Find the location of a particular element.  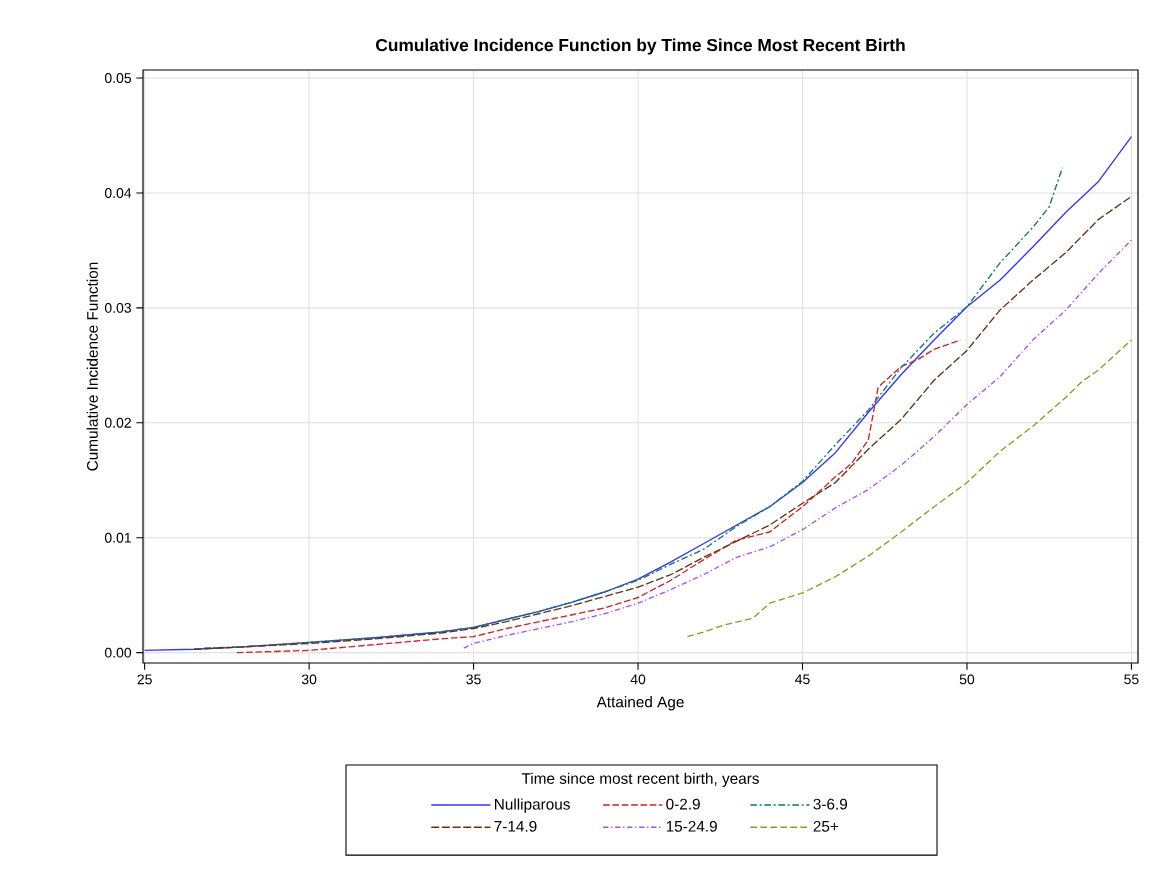

x-tick-label: 55 is located at coordinates (1131, 679).